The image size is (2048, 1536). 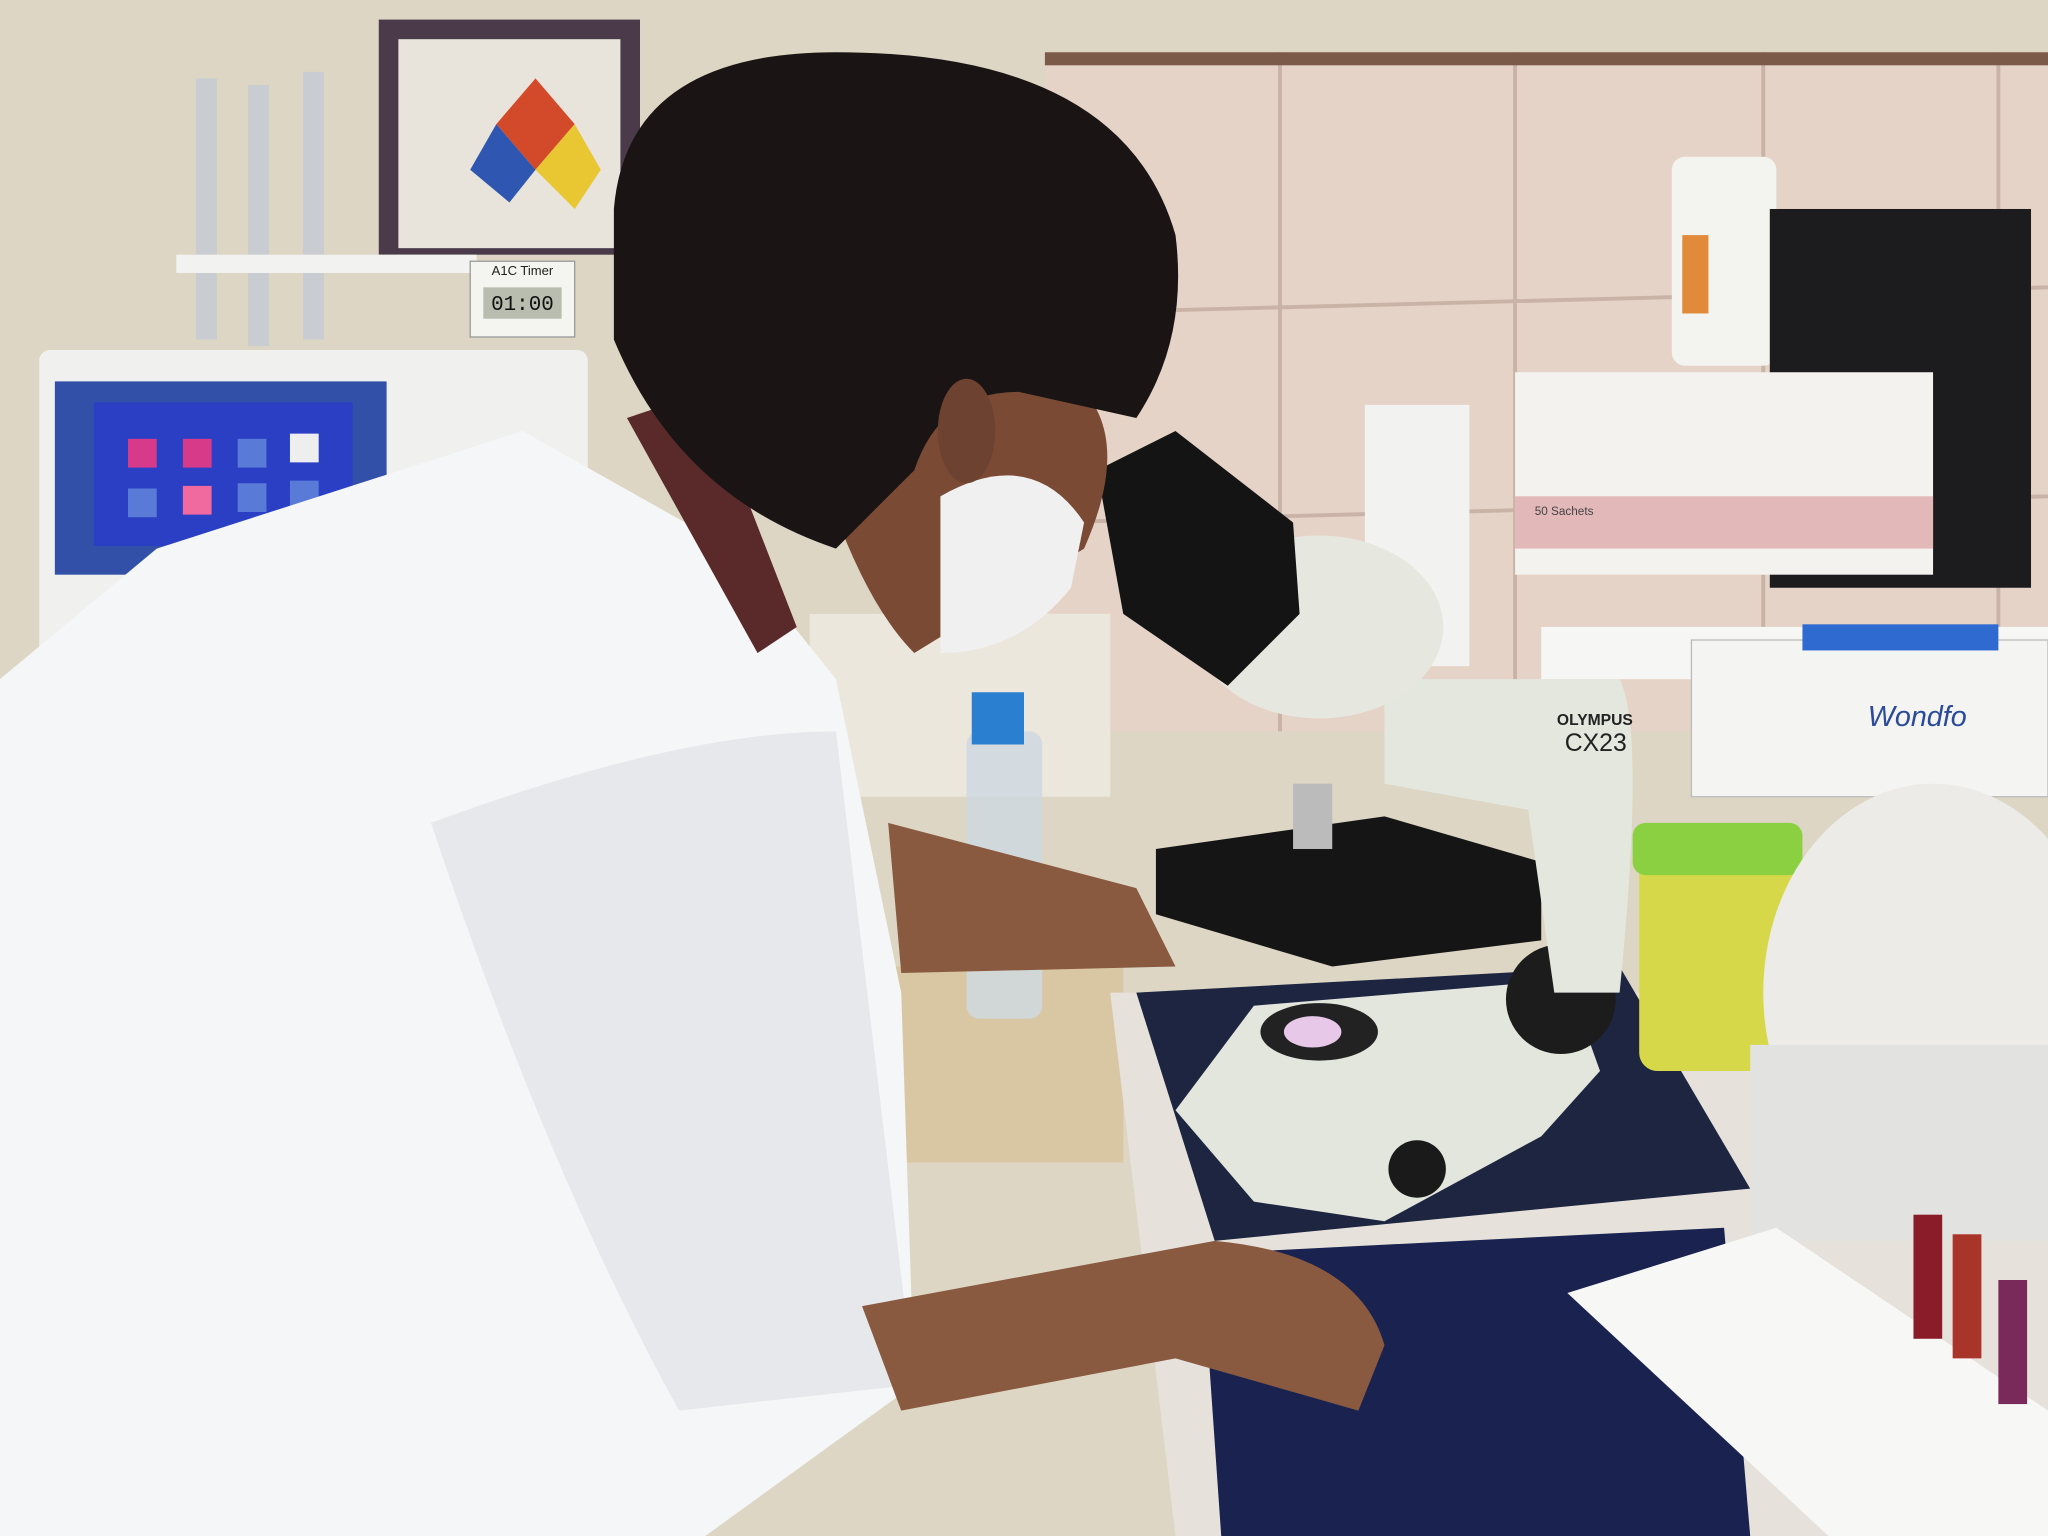 I want to click on box-band, so click(x=1724, y=522).